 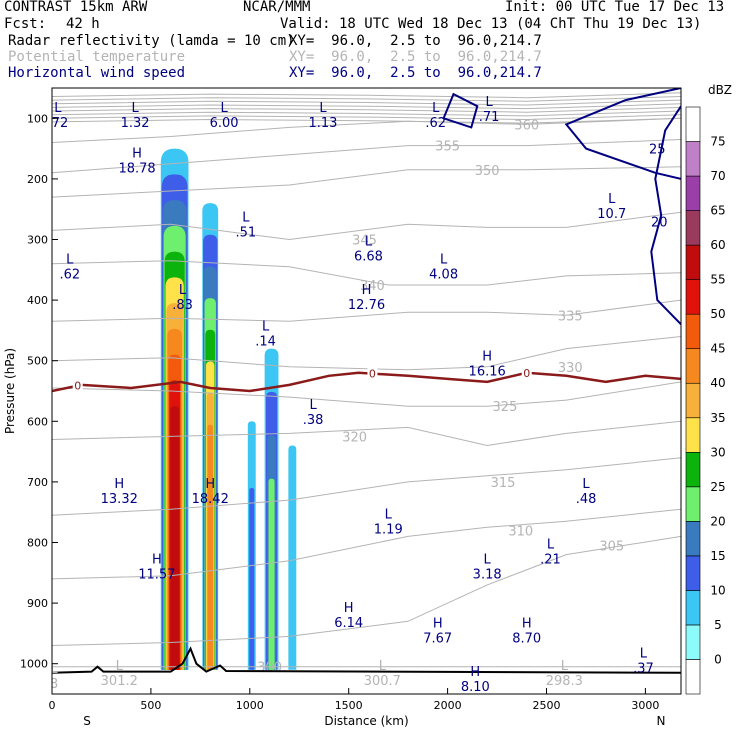 I want to click on theta-extremum-3-value: 298.3, so click(x=564, y=681).